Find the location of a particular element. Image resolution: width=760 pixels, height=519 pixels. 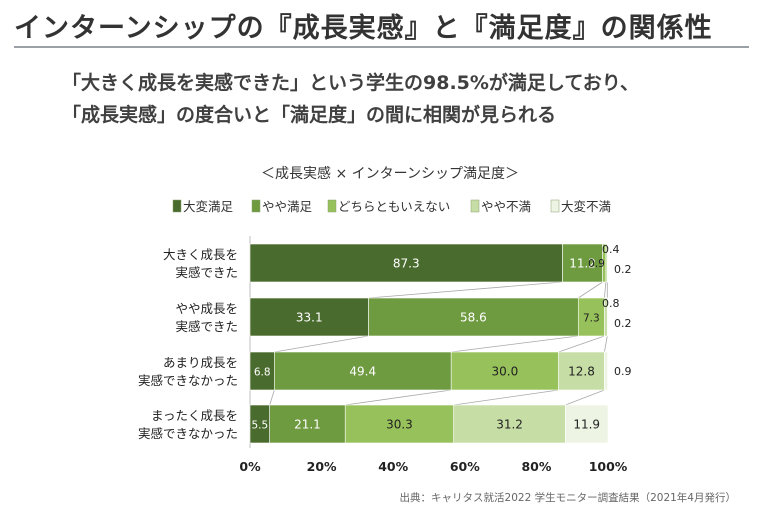

data-label: 33.1 is located at coordinates (309, 318).